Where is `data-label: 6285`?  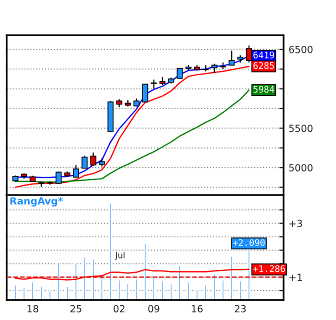 data-label: 6285 is located at coordinates (263, 65).